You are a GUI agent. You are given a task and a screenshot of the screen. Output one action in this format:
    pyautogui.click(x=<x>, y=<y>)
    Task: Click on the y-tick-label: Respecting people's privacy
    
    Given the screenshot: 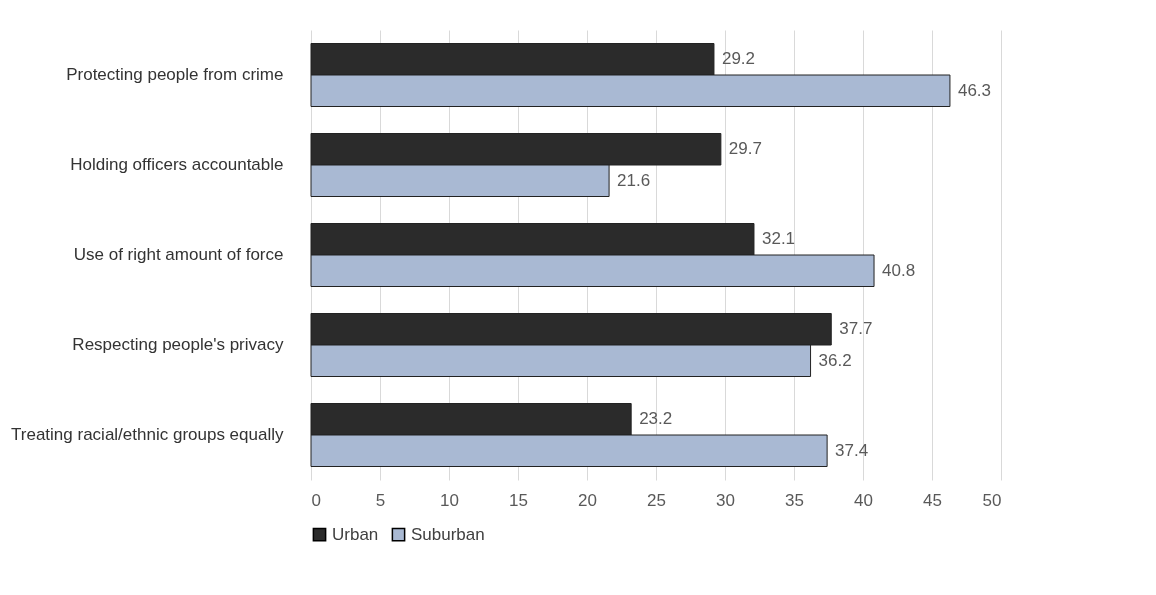 What is the action you would take?
    pyautogui.click(x=178, y=344)
    